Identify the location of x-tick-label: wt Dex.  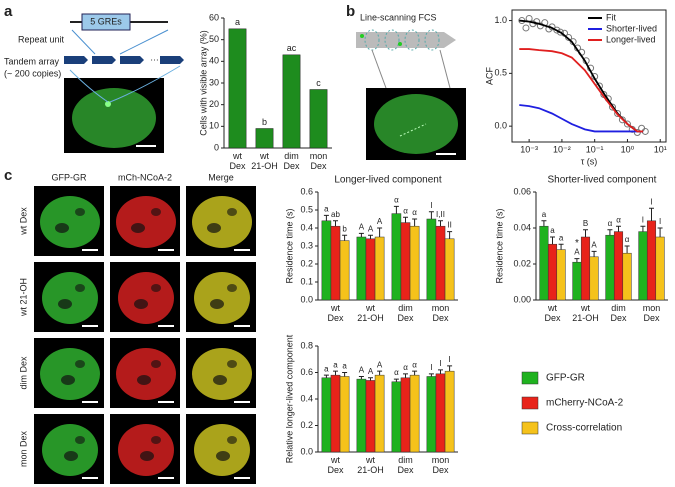
(237, 161).